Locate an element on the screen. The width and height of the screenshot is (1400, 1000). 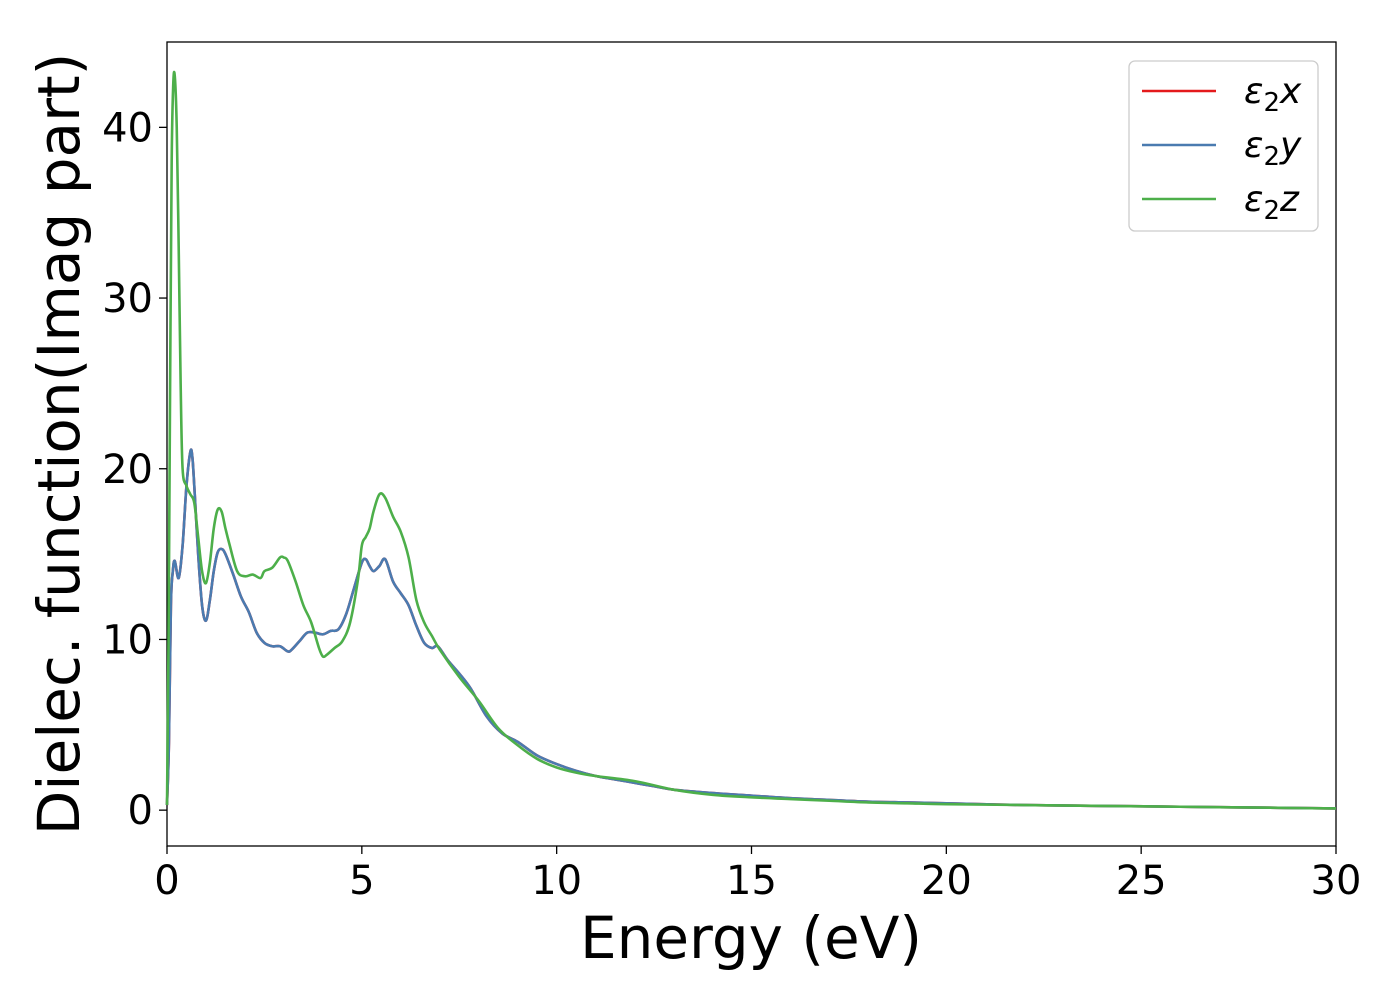
x-tick-label: 15 is located at coordinates (751, 881).